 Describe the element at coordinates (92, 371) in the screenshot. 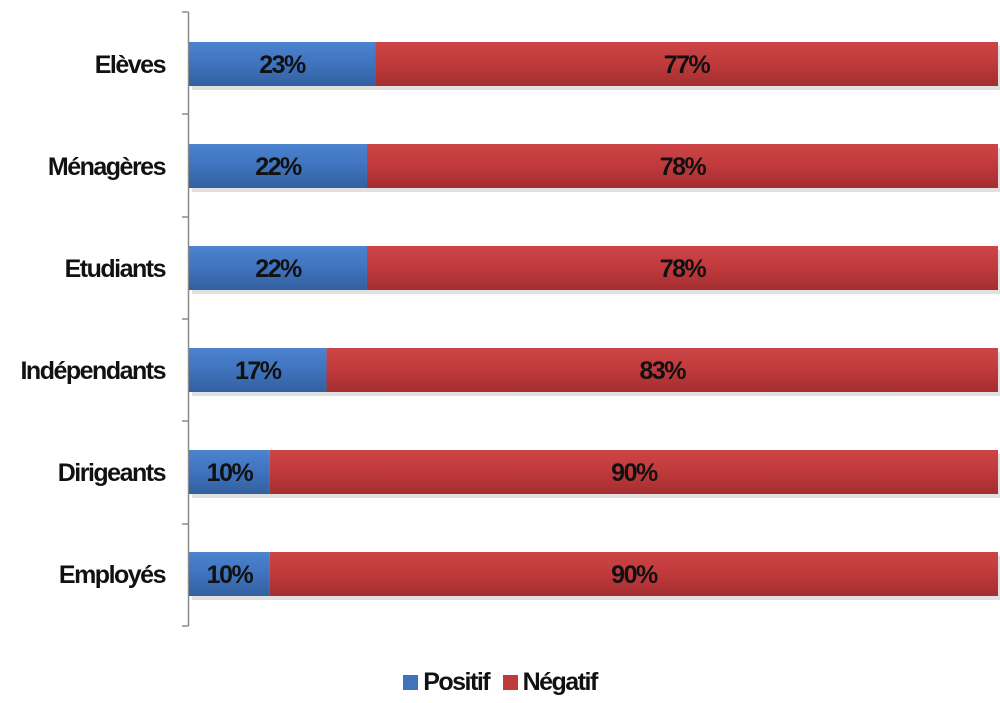

I see `category-label: Indépendants` at that location.